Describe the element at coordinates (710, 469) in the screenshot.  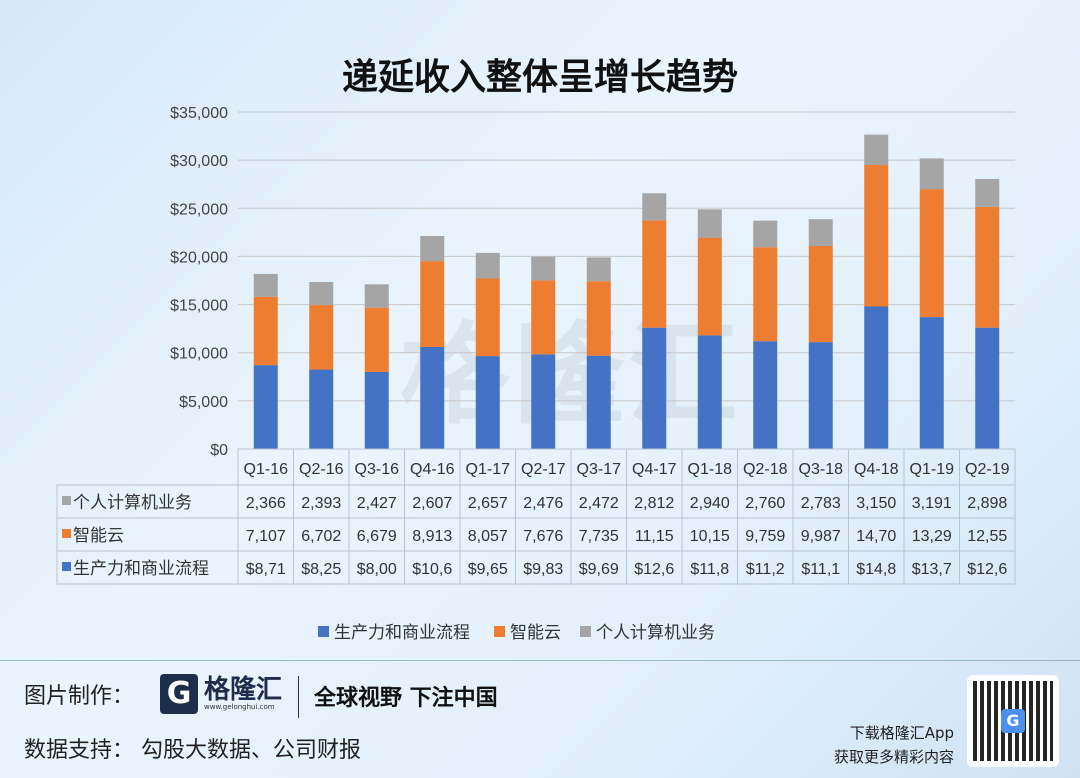
I see `x-tick-label: Q1-18` at that location.